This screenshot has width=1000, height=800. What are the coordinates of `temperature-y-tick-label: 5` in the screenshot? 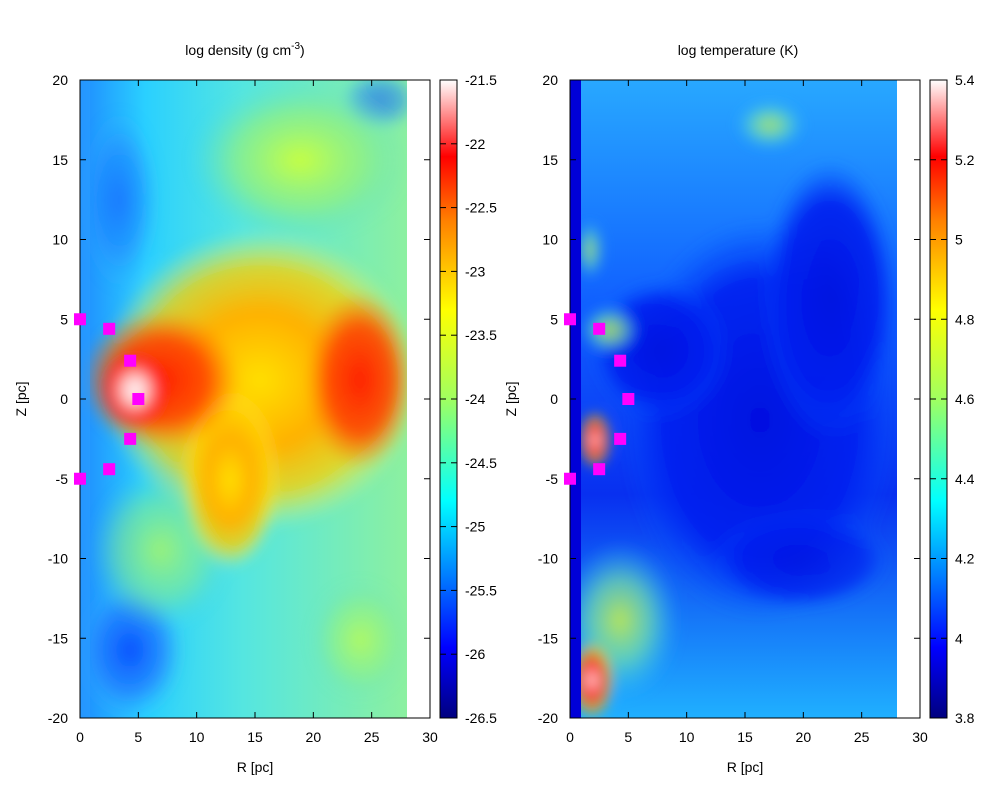 It's located at (554, 319).